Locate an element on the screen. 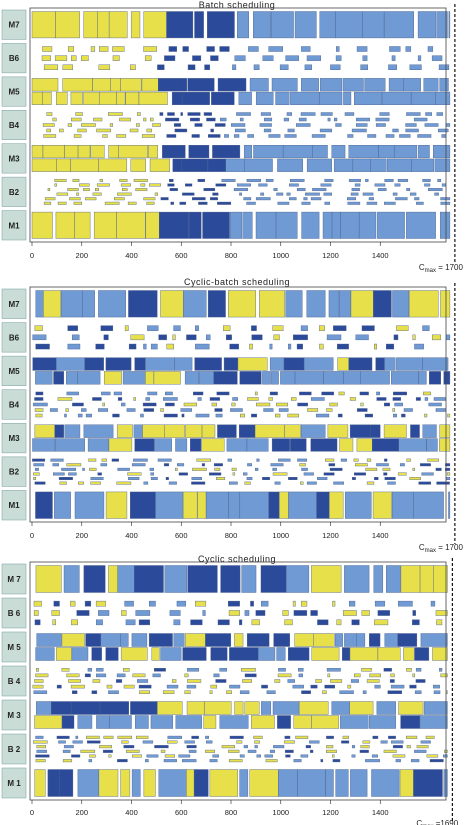 The width and height of the screenshot is (474, 825). lane-label: M7 is located at coordinates (14, 304).